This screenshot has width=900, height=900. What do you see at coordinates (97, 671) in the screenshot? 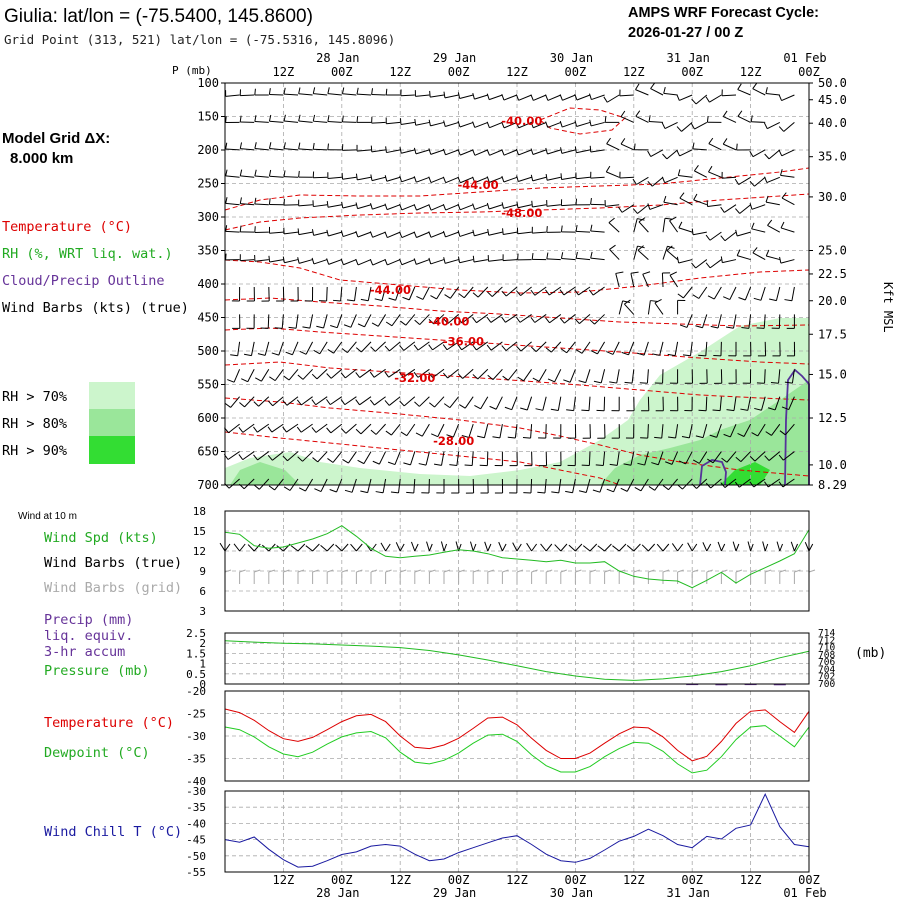
I see `pressure-label: Pressure (mb)` at bounding box center [97, 671].